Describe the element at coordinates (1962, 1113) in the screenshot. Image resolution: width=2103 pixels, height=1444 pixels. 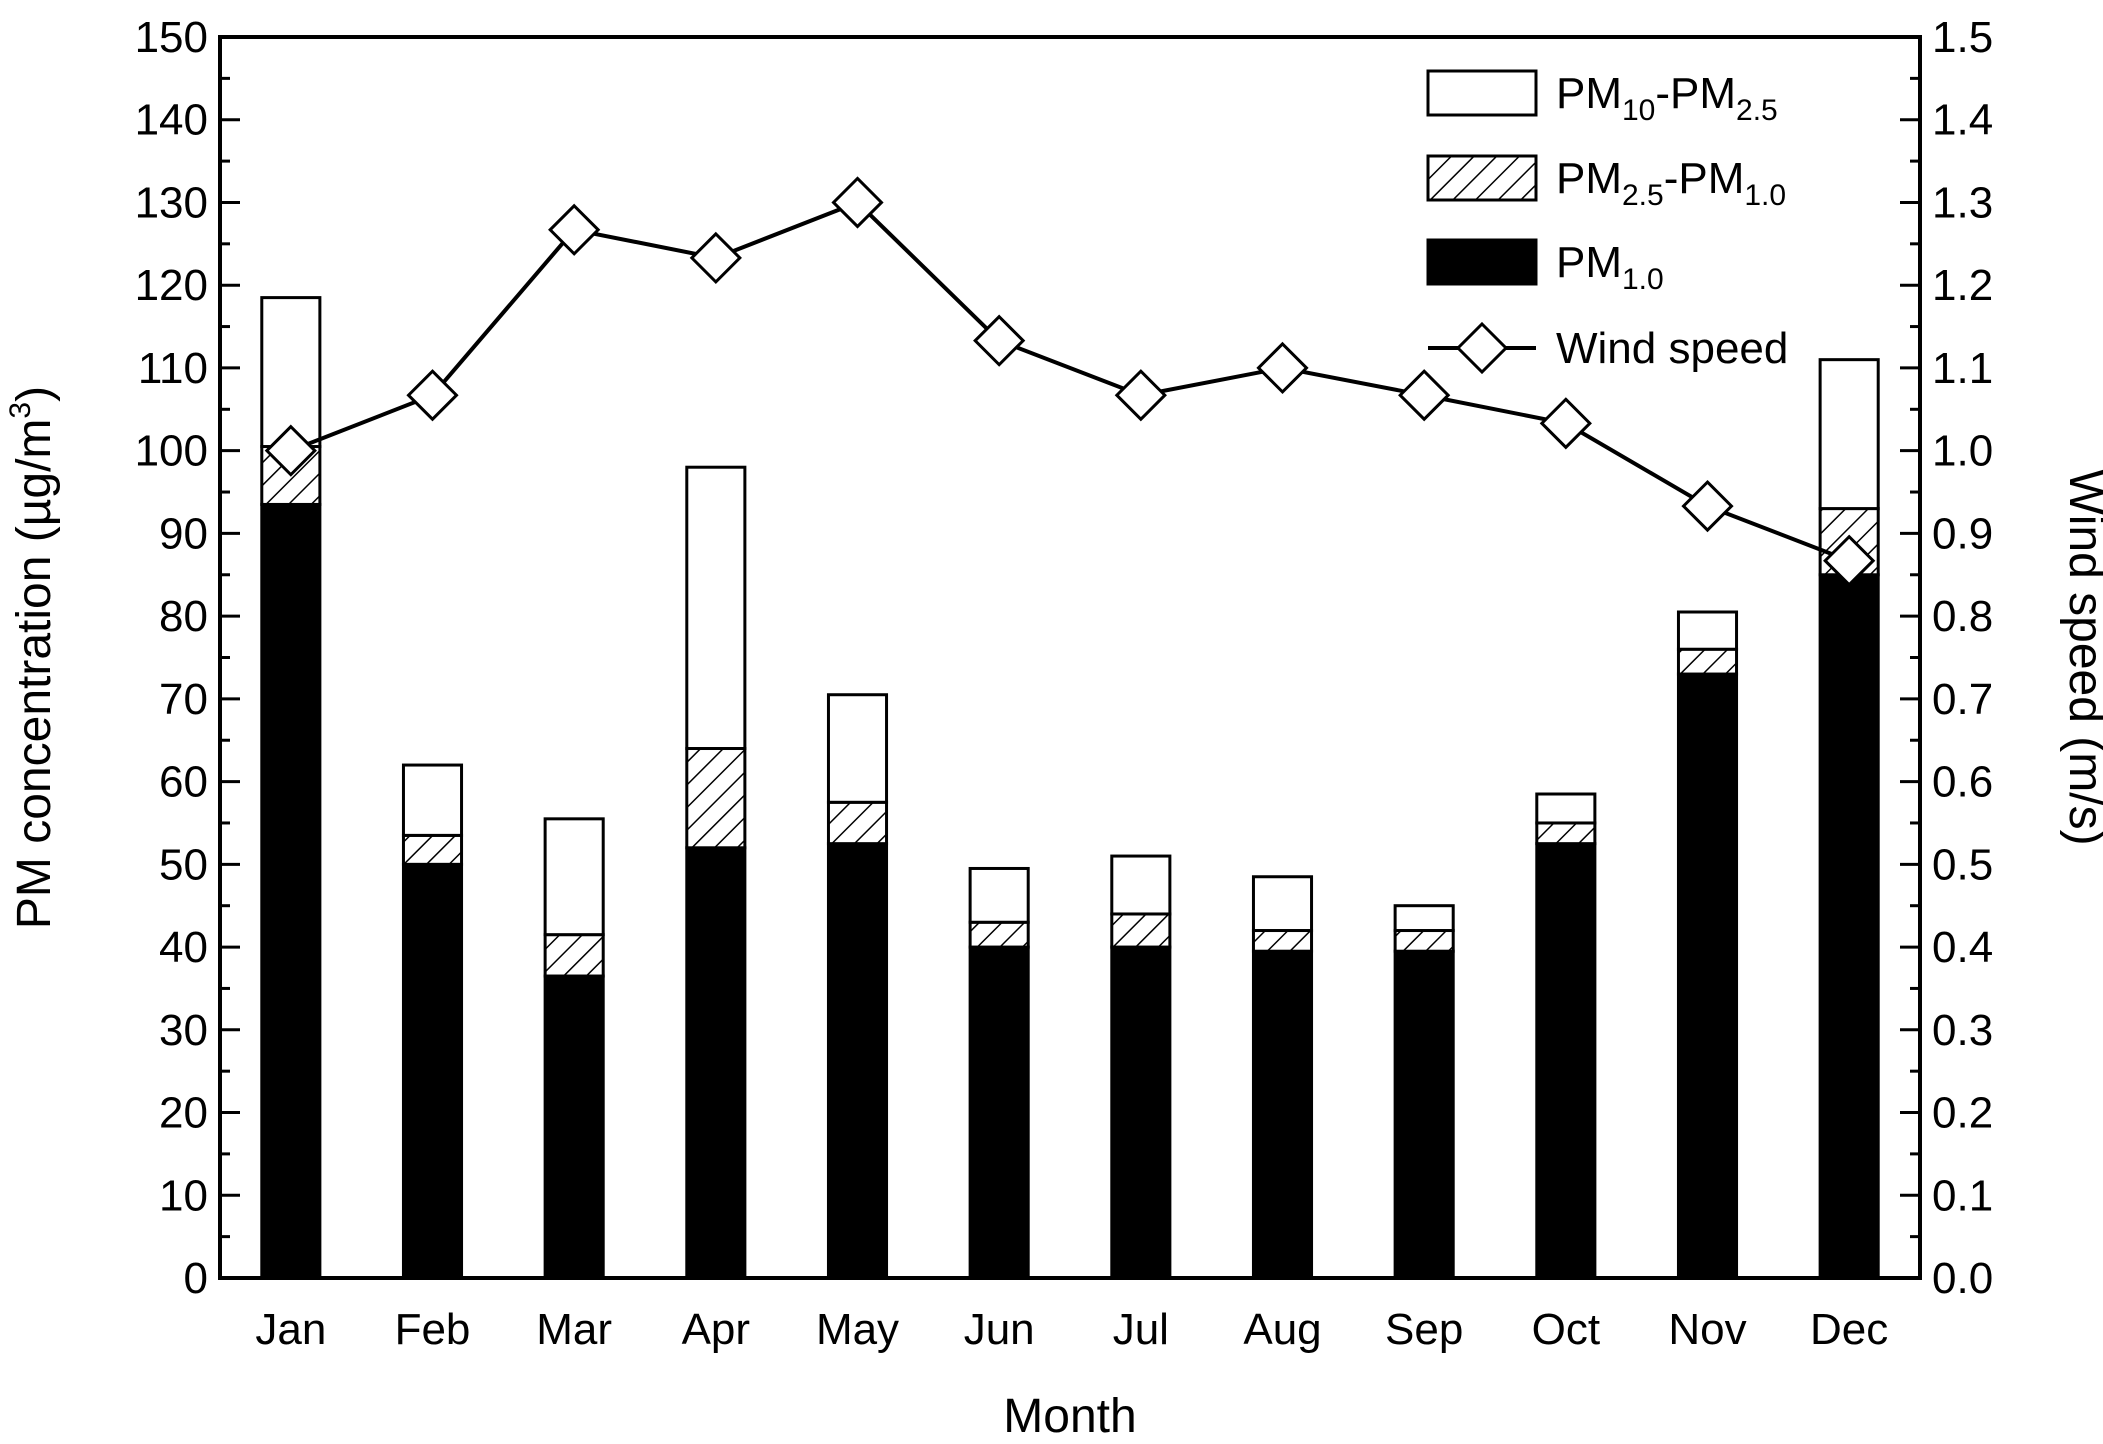
I see `right-tick-label: 0.2` at that location.